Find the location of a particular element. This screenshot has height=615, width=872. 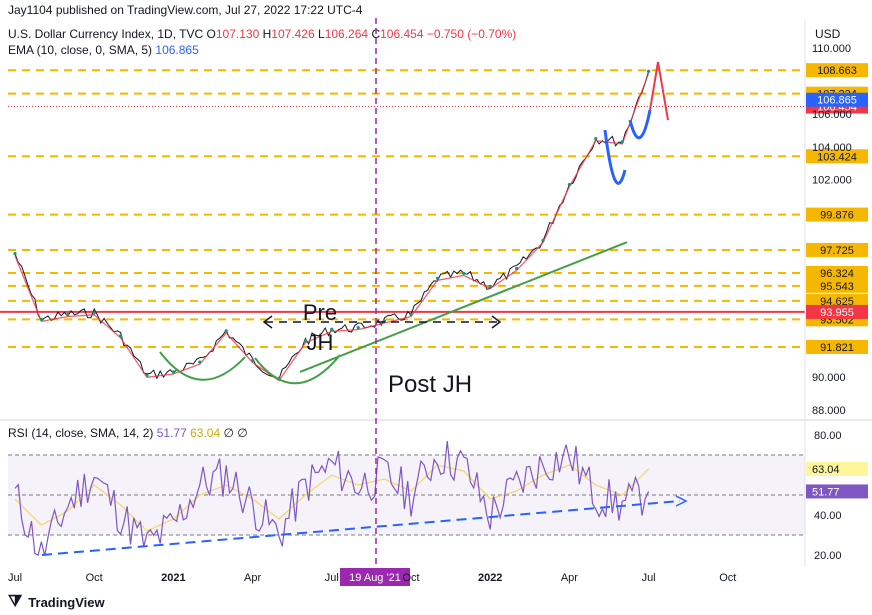

rsi-tick-1: 40.00 is located at coordinates (828, 516).